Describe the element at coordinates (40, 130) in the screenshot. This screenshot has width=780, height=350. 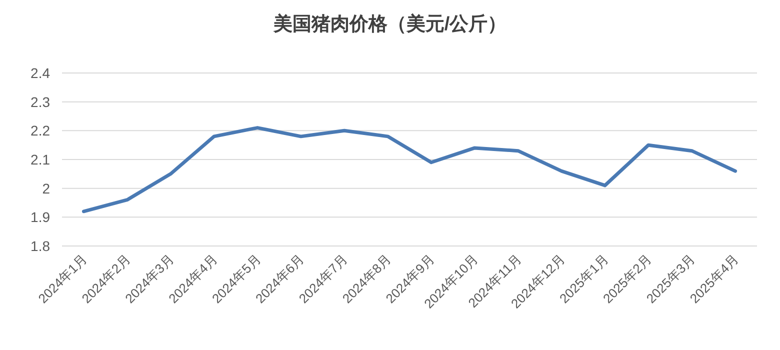
I see `y-tick-label: 2.2` at that location.